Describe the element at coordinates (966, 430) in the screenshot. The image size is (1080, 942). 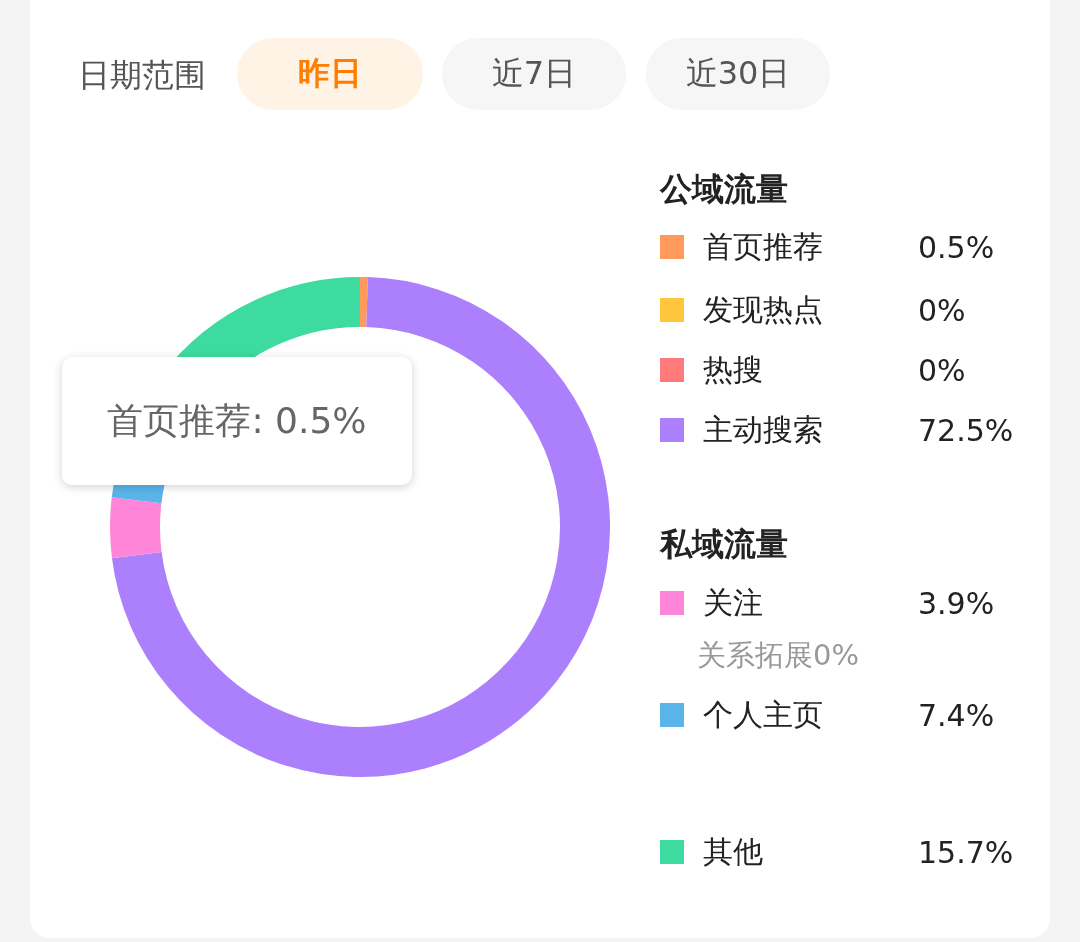
I see `data-label: 72.5%` at that location.